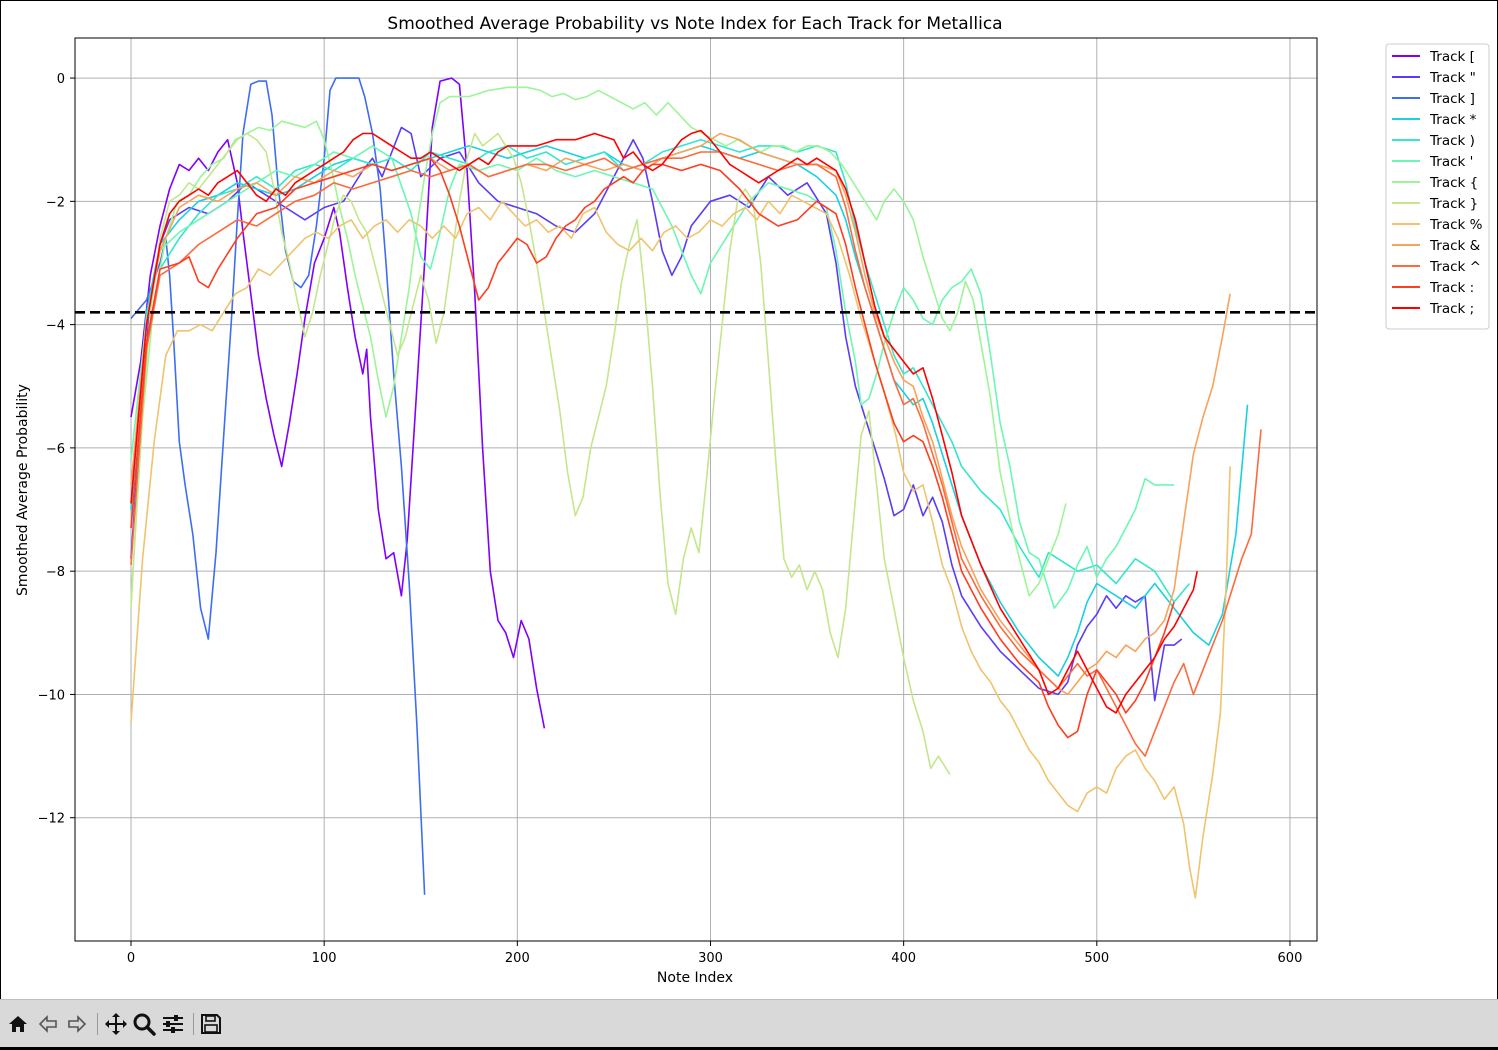 This screenshot has width=1498, height=1050. I want to click on configure-subplots-button, so click(173, 1024).